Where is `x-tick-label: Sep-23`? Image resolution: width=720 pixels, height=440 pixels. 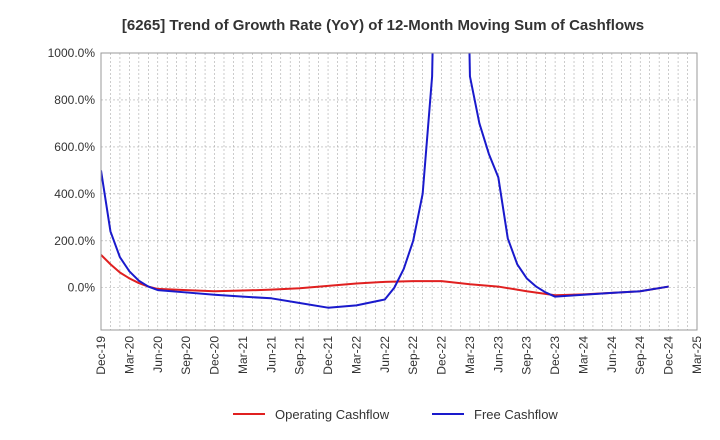 x-tick-label: Sep-23 is located at coordinates (527, 355).